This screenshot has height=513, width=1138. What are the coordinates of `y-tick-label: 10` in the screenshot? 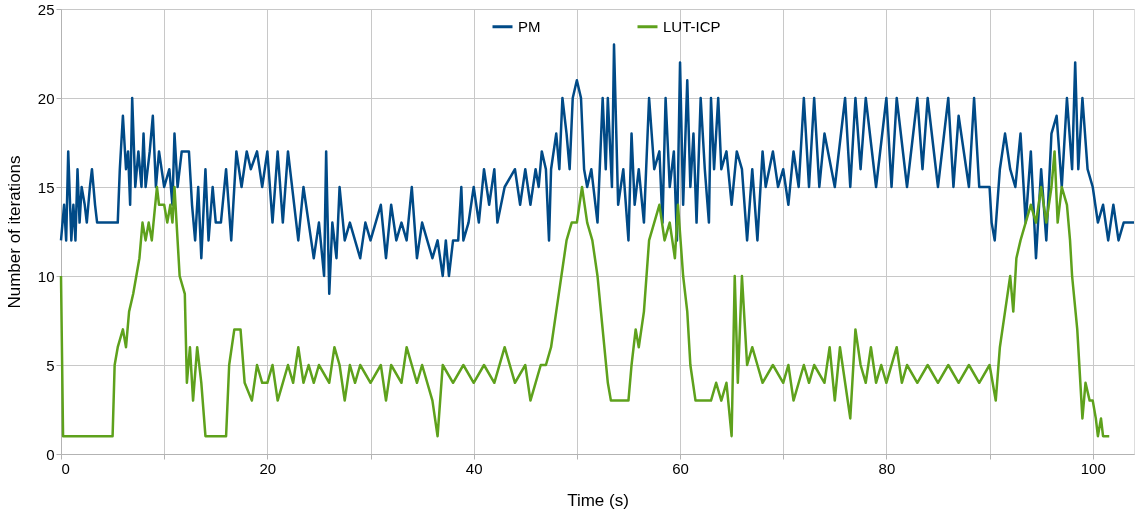 It's located at (46, 276).